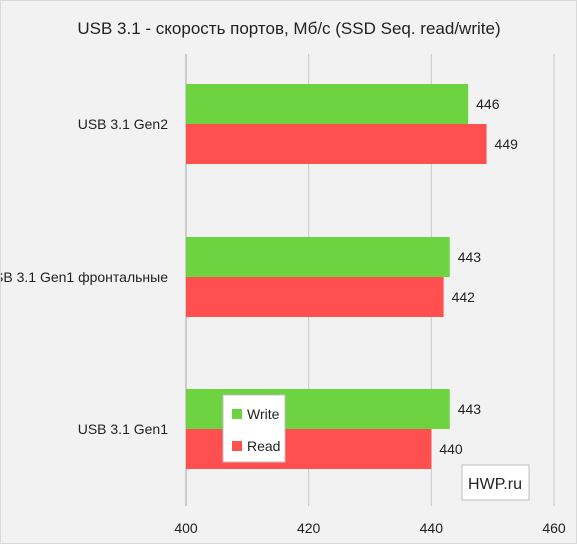 The width and height of the screenshot is (577, 544). Describe the element at coordinates (370, 528) in the screenshot. I see `x-axis-ticks: 400 420 440 460` at that location.